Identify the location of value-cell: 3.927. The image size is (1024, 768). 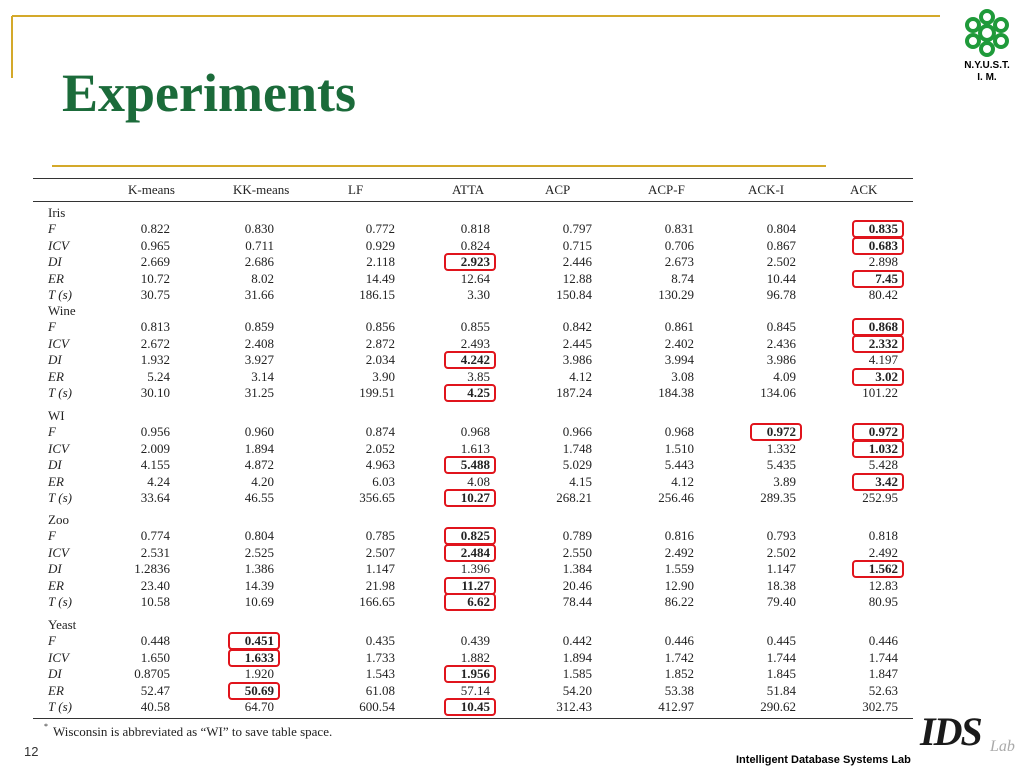
(259, 360).